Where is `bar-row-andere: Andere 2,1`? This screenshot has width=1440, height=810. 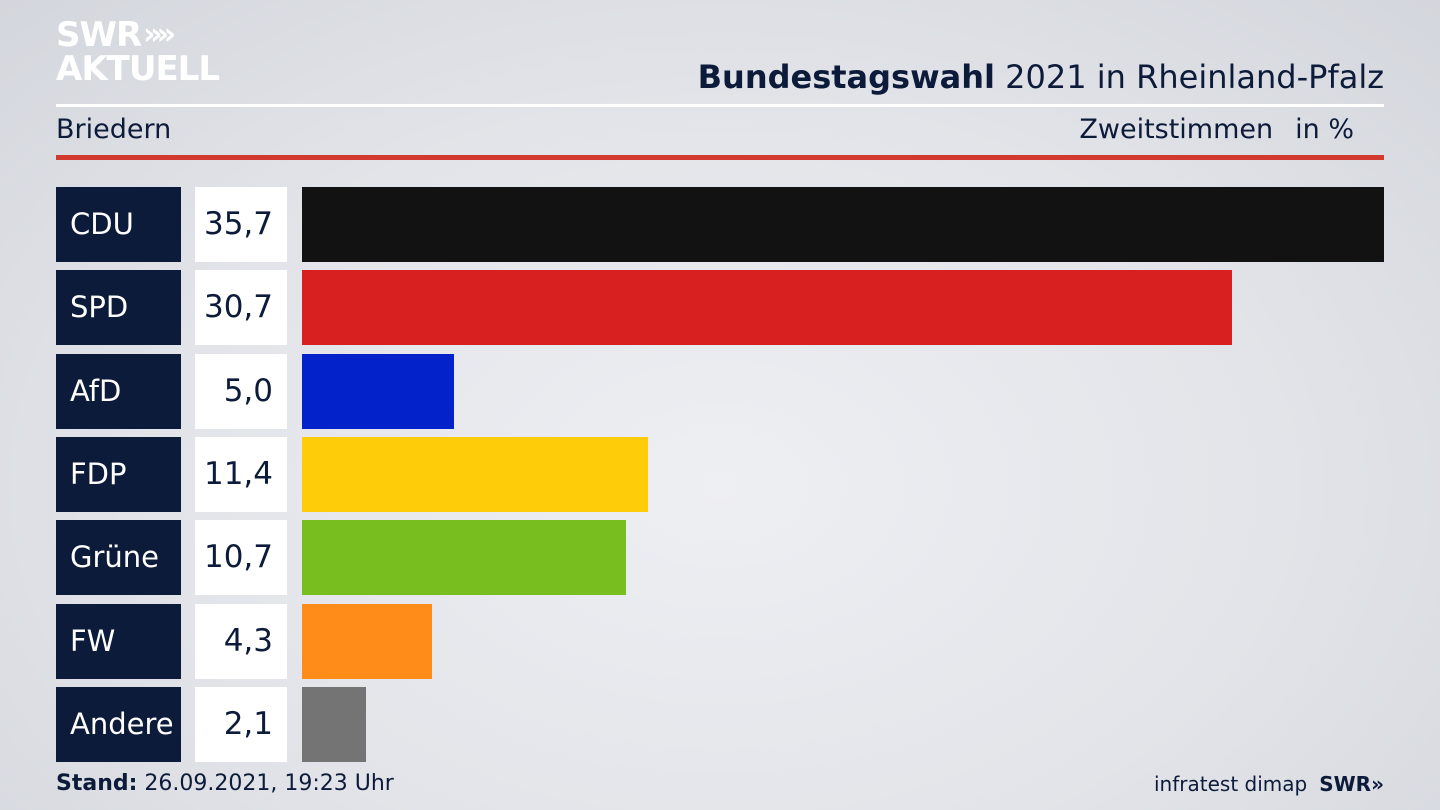
bar-row-andere: Andere 2,1 is located at coordinates (720, 724).